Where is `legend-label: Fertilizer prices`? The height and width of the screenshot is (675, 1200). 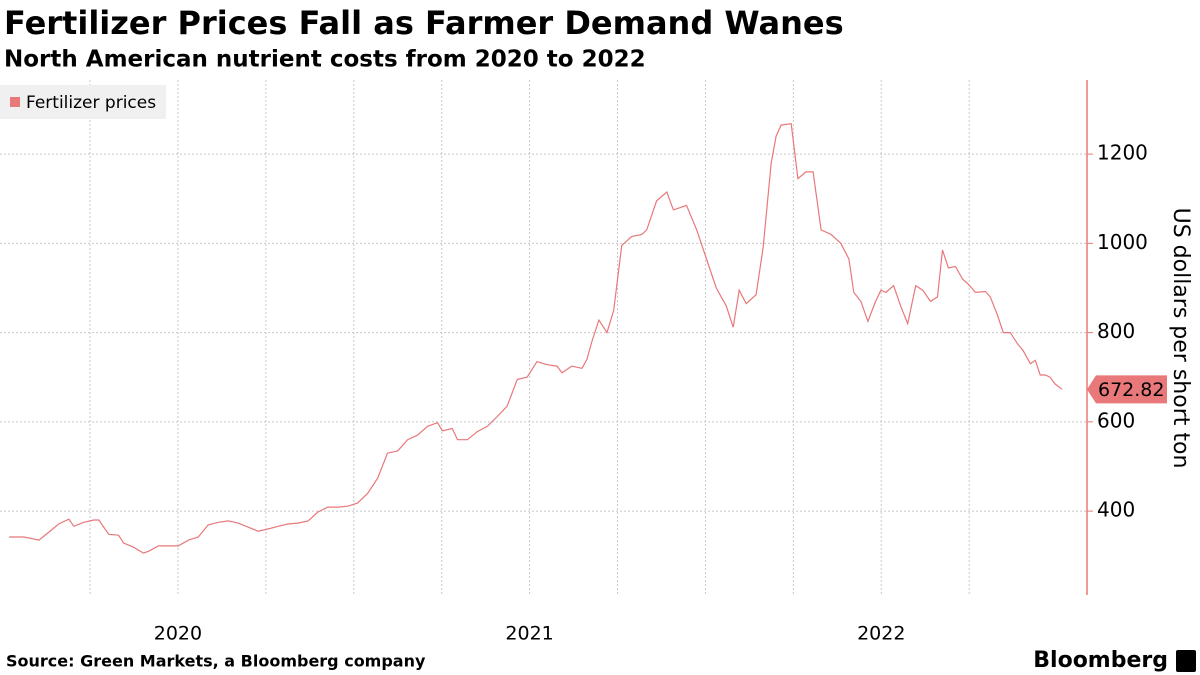
legend-label: Fertilizer prices is located at coordinates (91, 103).